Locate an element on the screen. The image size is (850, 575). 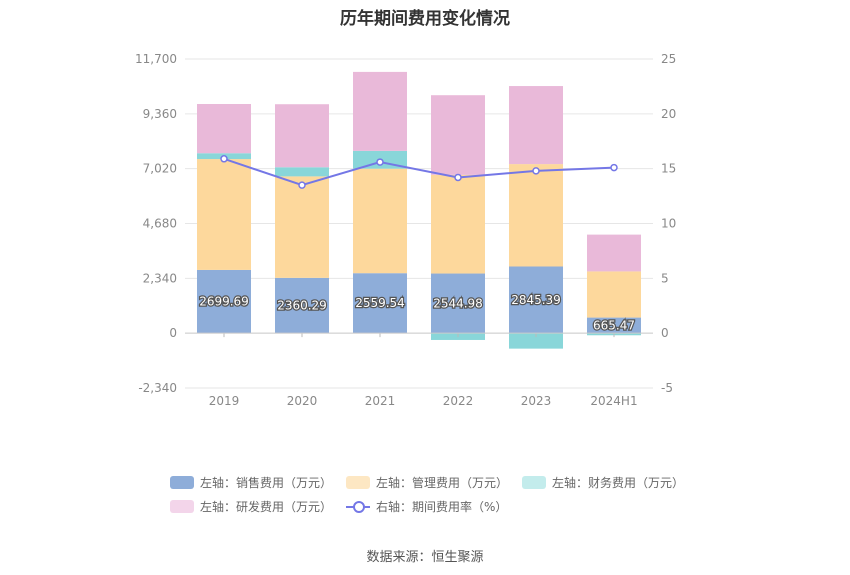
x-tick-label: 2019 is located at coordinates (224, 401).